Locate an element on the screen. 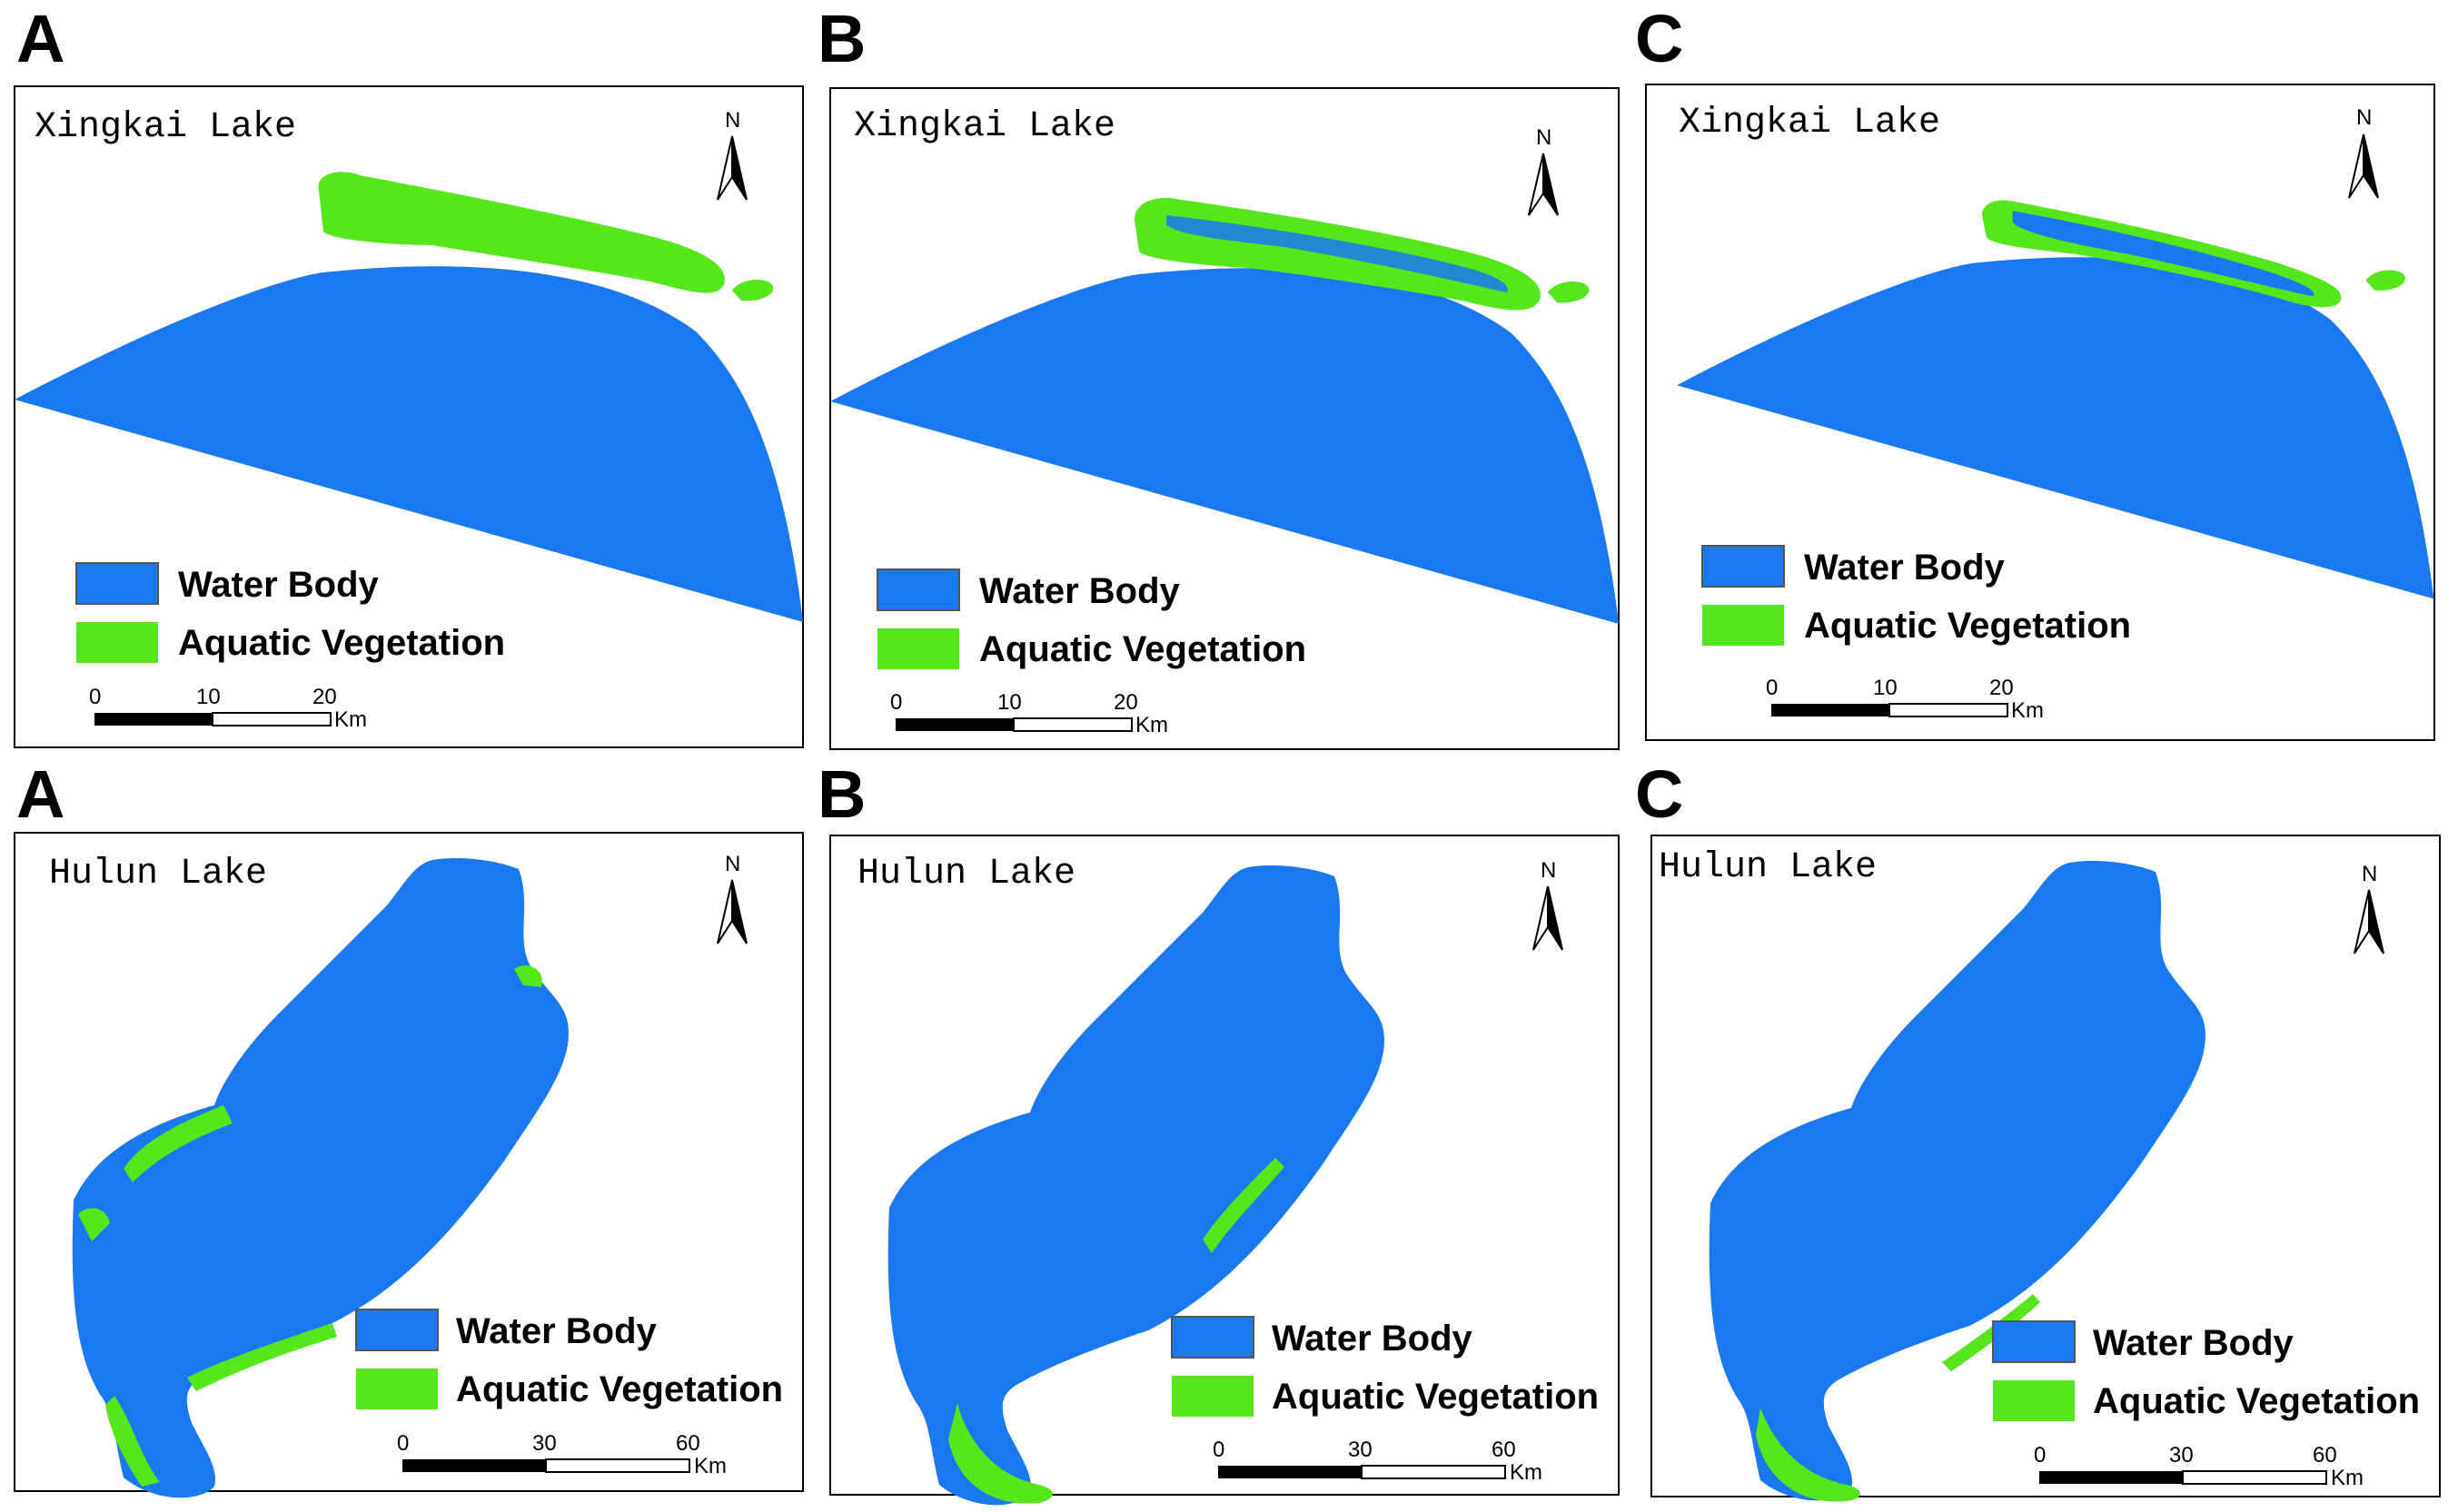 The width and height of the screenshot is (2458, 1512). panel-letter-xingkai-c: C is located at coordinates (1659, 39).